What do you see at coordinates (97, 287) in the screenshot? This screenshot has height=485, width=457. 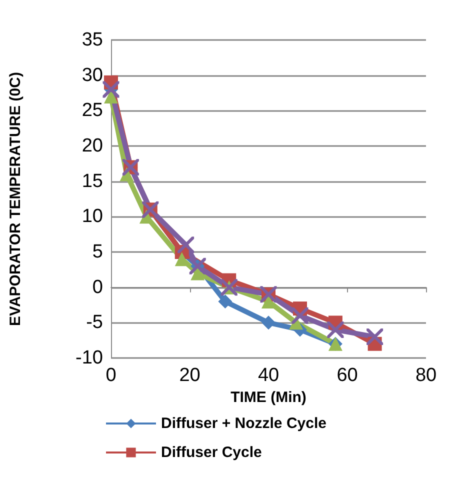 I see `y-tick-label: 0` at bounding box center [97, 287].